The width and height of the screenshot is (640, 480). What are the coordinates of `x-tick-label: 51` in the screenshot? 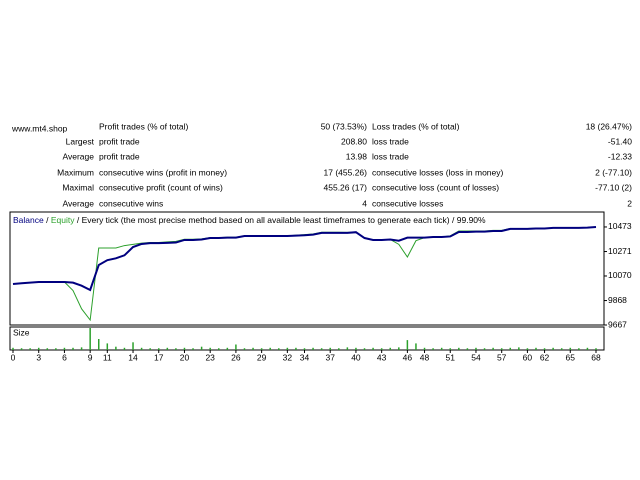 It's located at (451, 357).